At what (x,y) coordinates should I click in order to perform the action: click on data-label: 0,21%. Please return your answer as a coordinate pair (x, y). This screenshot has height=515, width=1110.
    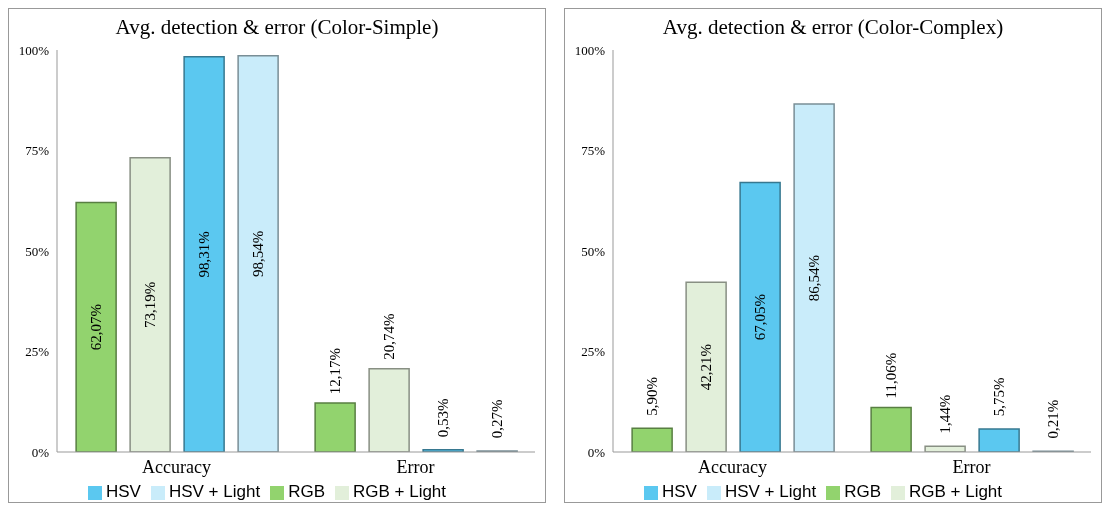
    Looking at the image, I should click on (1053, 419).